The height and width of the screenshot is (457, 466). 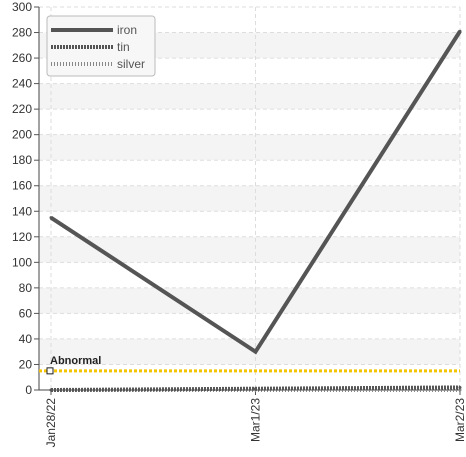 I want to click on x-tick-label: Jan28/22, so click(x=51, y=423).